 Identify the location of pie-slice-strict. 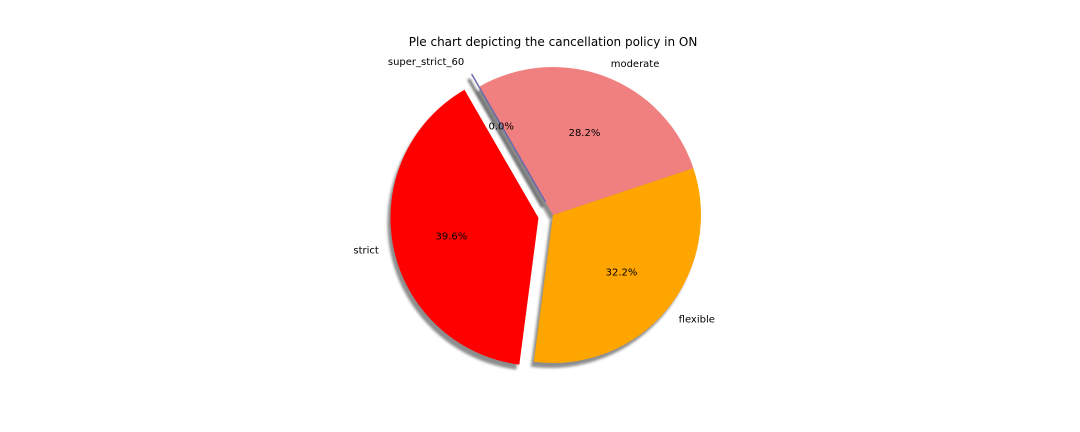
(464, 227).